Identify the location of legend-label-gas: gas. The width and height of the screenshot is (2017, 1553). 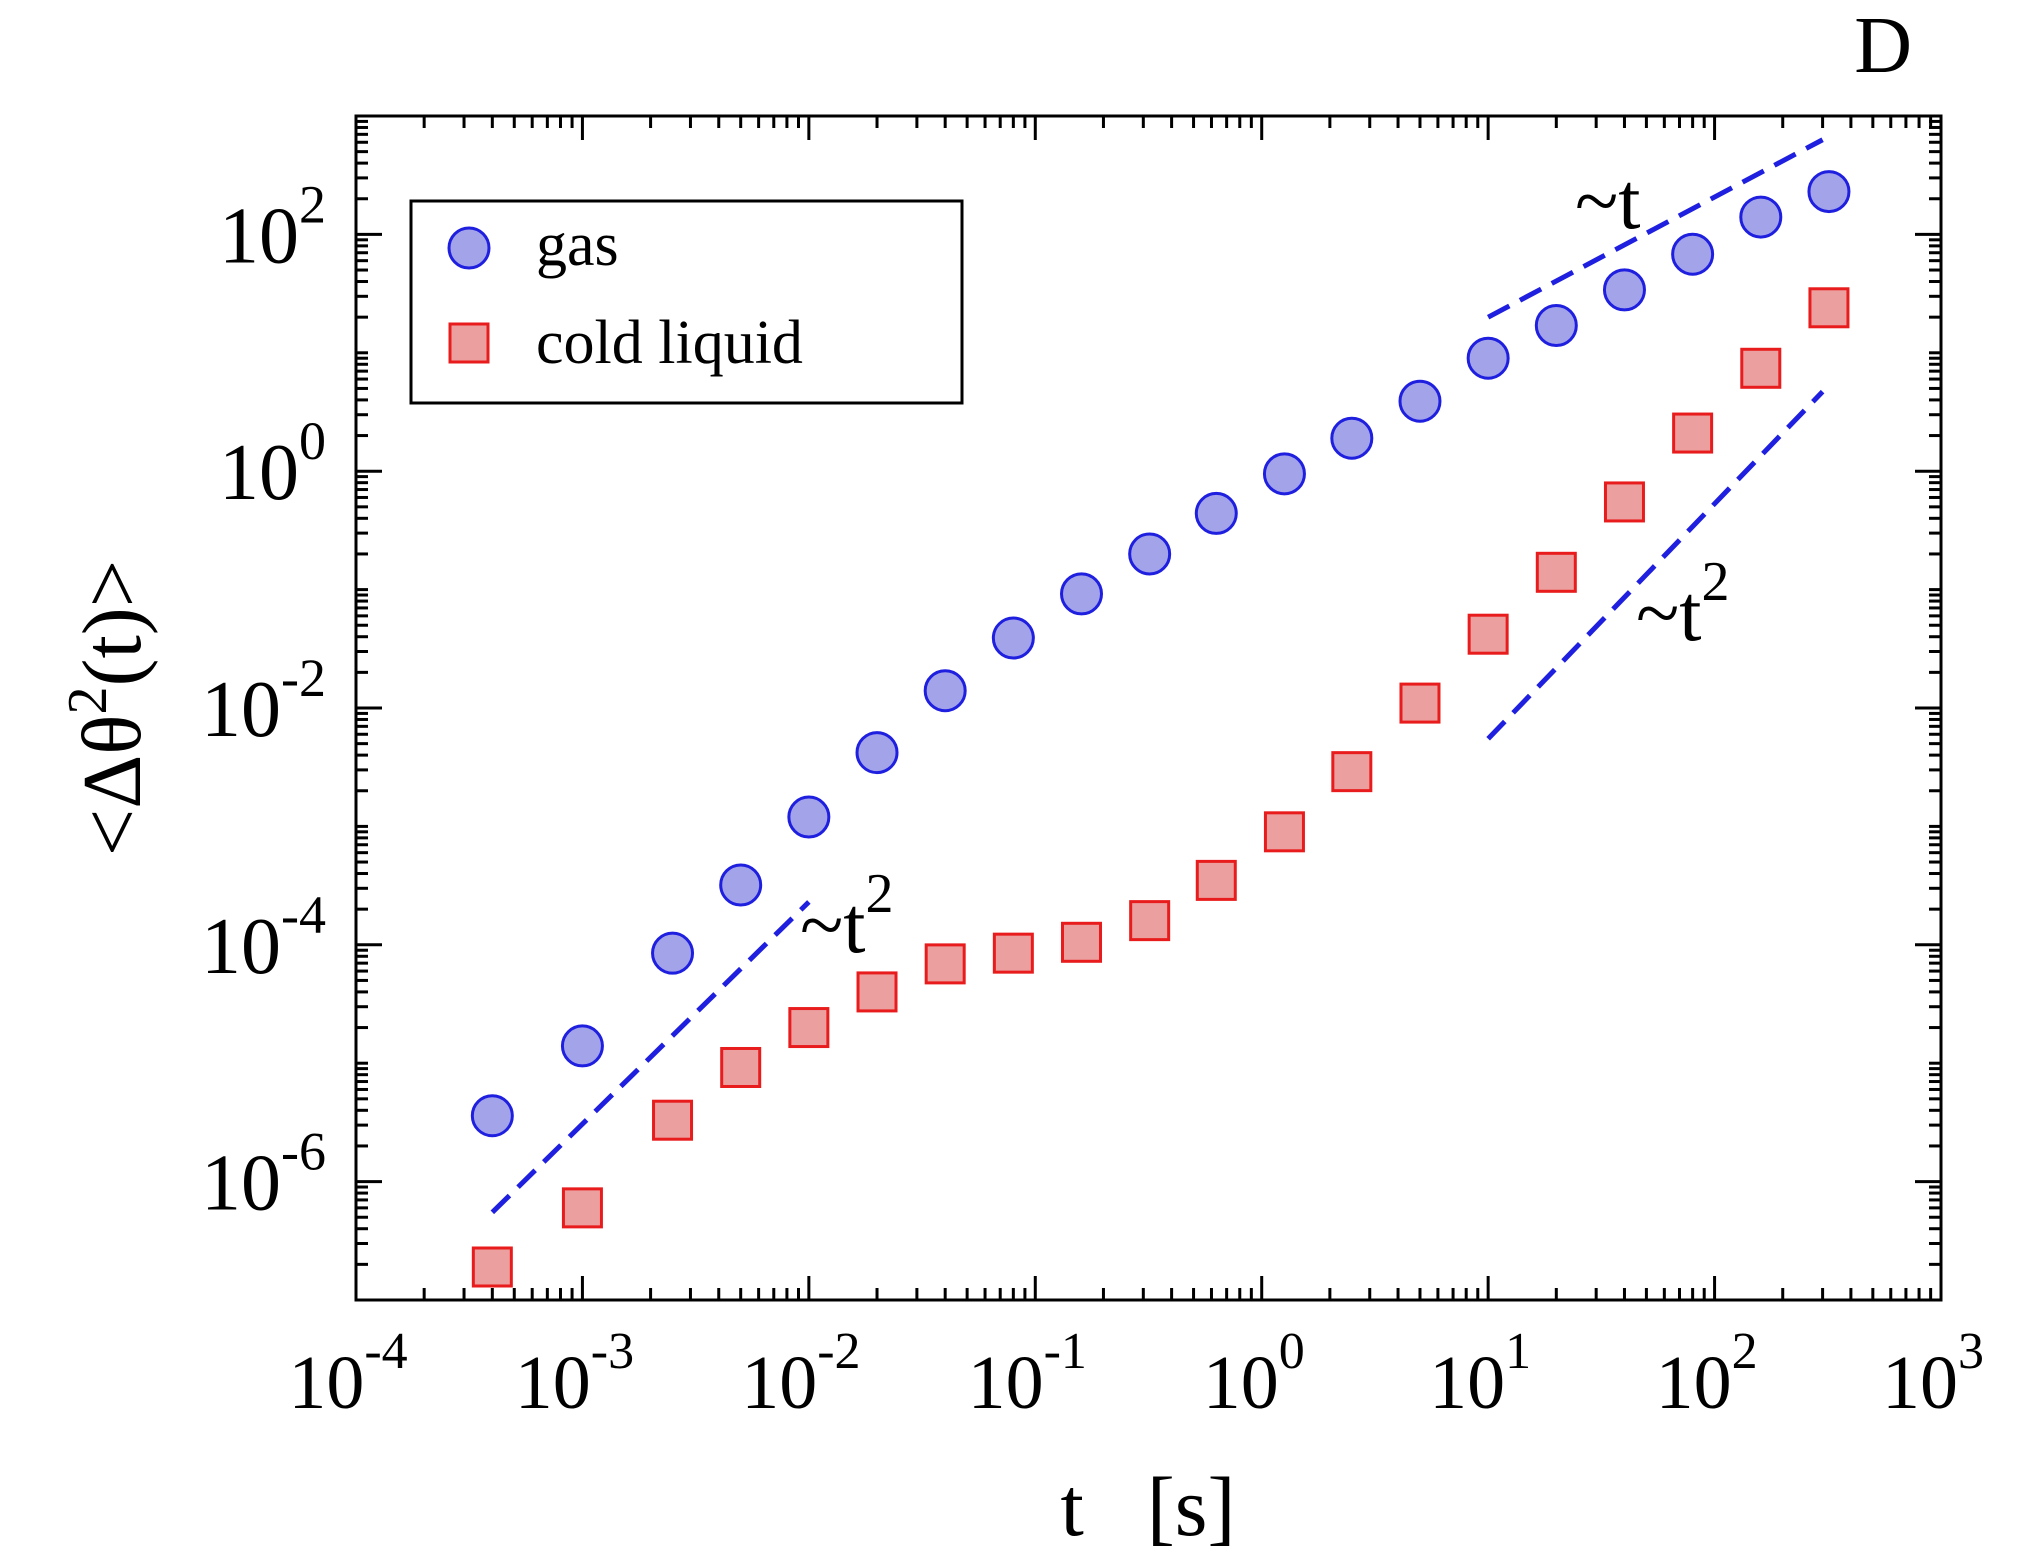
(577, 245).